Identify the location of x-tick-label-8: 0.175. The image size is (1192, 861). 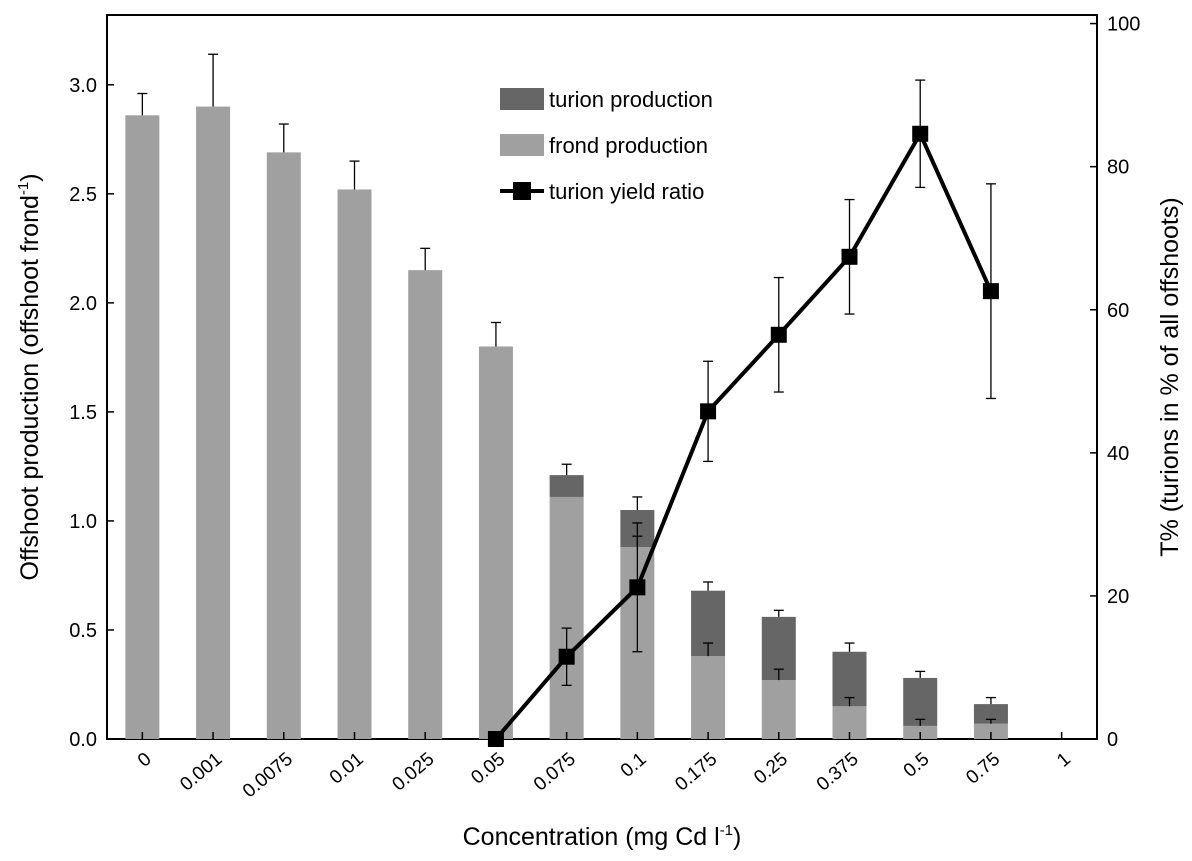
(696, 772).